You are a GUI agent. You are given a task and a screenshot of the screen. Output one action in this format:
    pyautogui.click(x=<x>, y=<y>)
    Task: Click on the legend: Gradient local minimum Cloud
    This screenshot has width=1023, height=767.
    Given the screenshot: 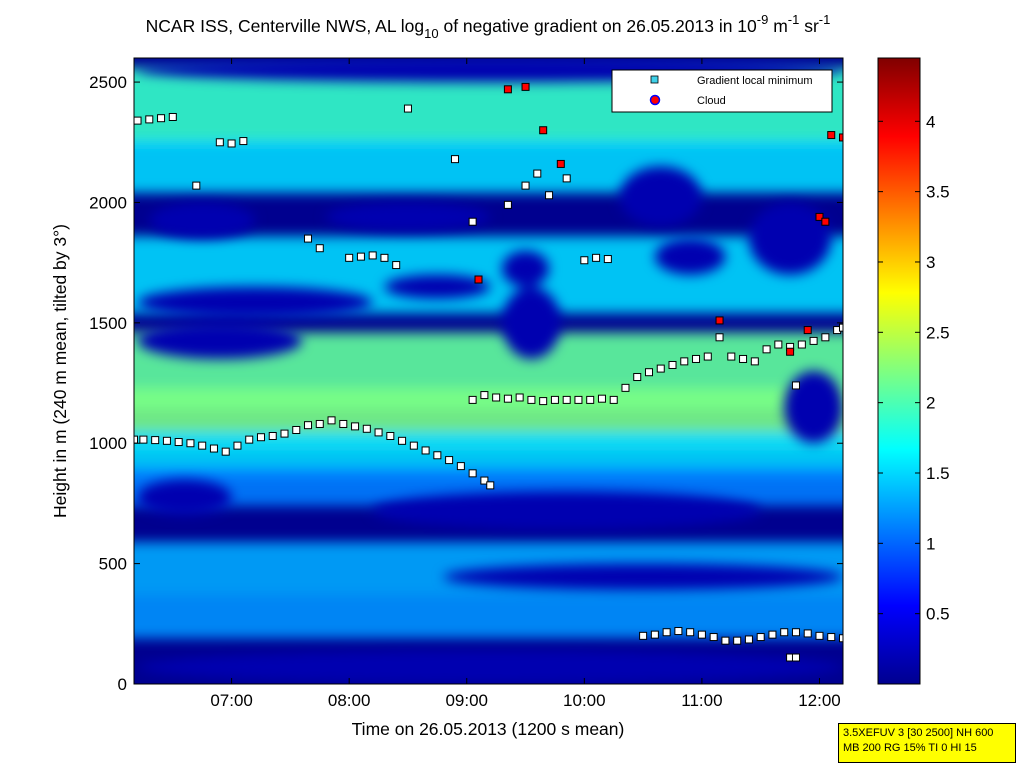 What is the action you would take?
    pyautogui.click(x=722, y=91)
    